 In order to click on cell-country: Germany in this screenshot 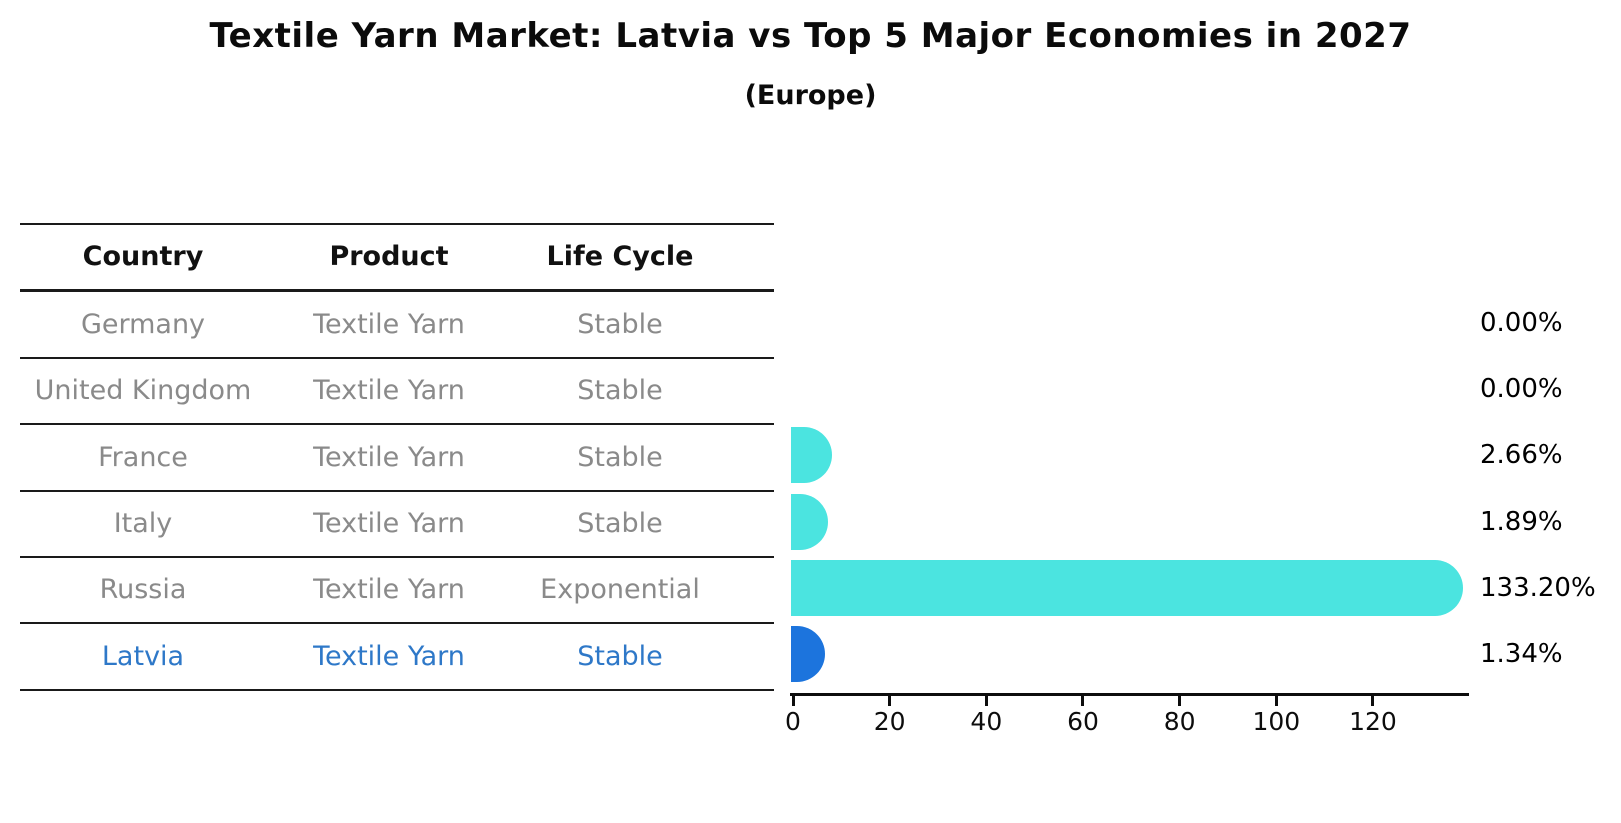, I will do `click(143, 324)`.